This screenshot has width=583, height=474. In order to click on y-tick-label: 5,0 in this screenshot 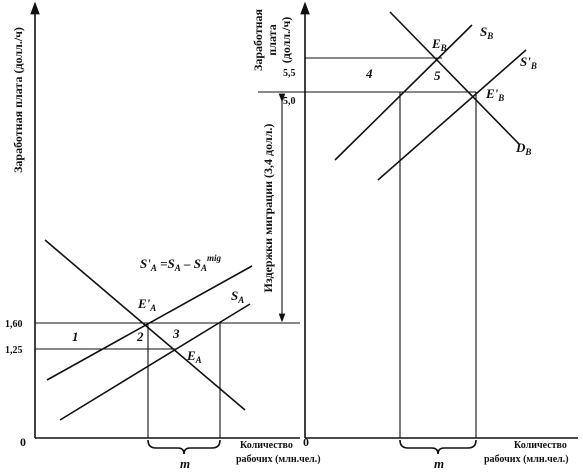, I will do `click(289, 101)`.